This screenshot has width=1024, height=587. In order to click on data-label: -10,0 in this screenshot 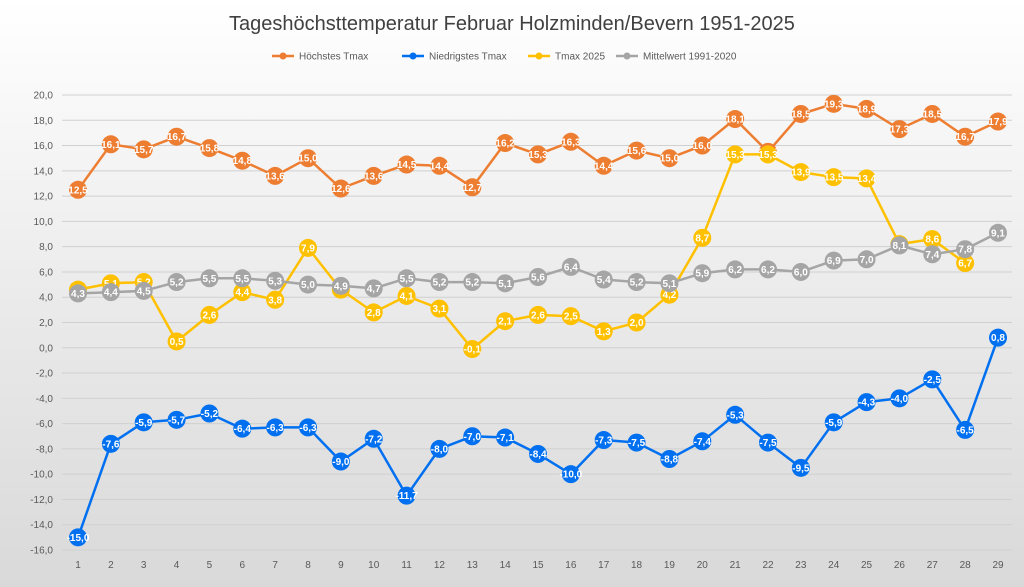, I will do `click(570, 475)`.